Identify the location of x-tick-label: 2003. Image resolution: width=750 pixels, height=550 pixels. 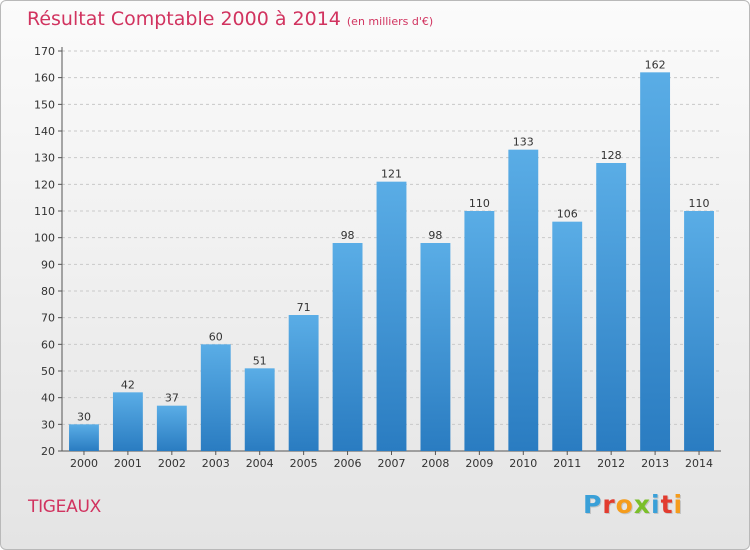
(216, 463).